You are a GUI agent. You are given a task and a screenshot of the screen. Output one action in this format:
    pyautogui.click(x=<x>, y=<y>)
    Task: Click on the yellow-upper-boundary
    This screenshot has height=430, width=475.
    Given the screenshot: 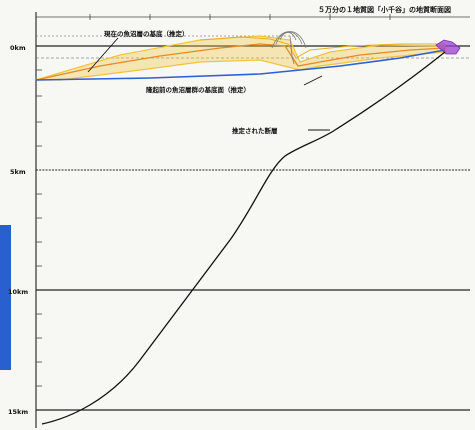 What is the action you would take?
    pyautogui.click(x=322, y=47)
    